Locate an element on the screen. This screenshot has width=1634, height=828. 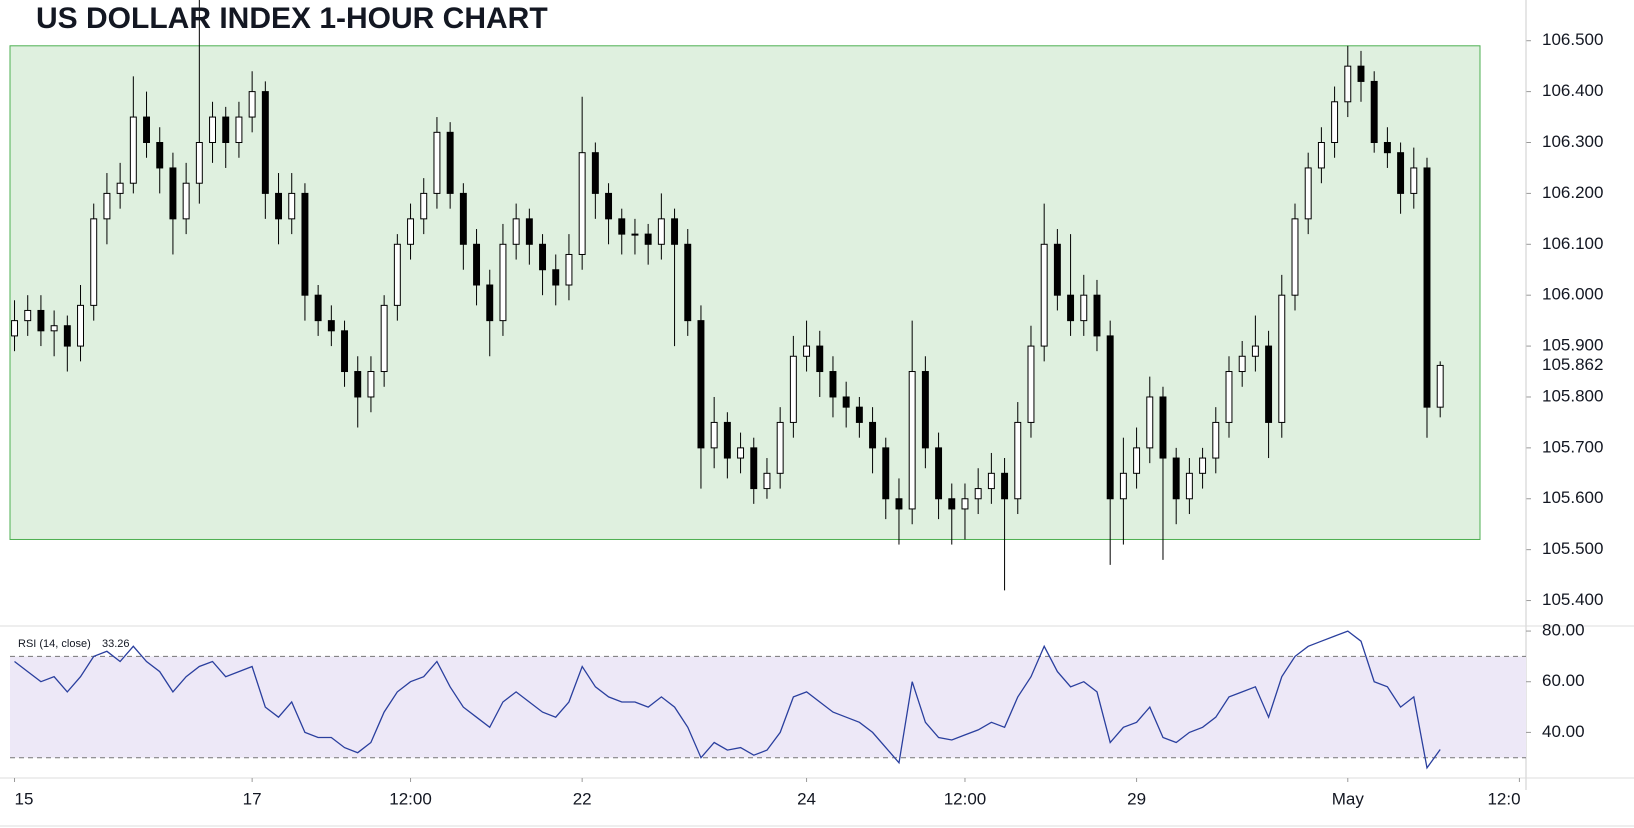
x-tick-label: 12:00 is located at coordinates (410, 798).